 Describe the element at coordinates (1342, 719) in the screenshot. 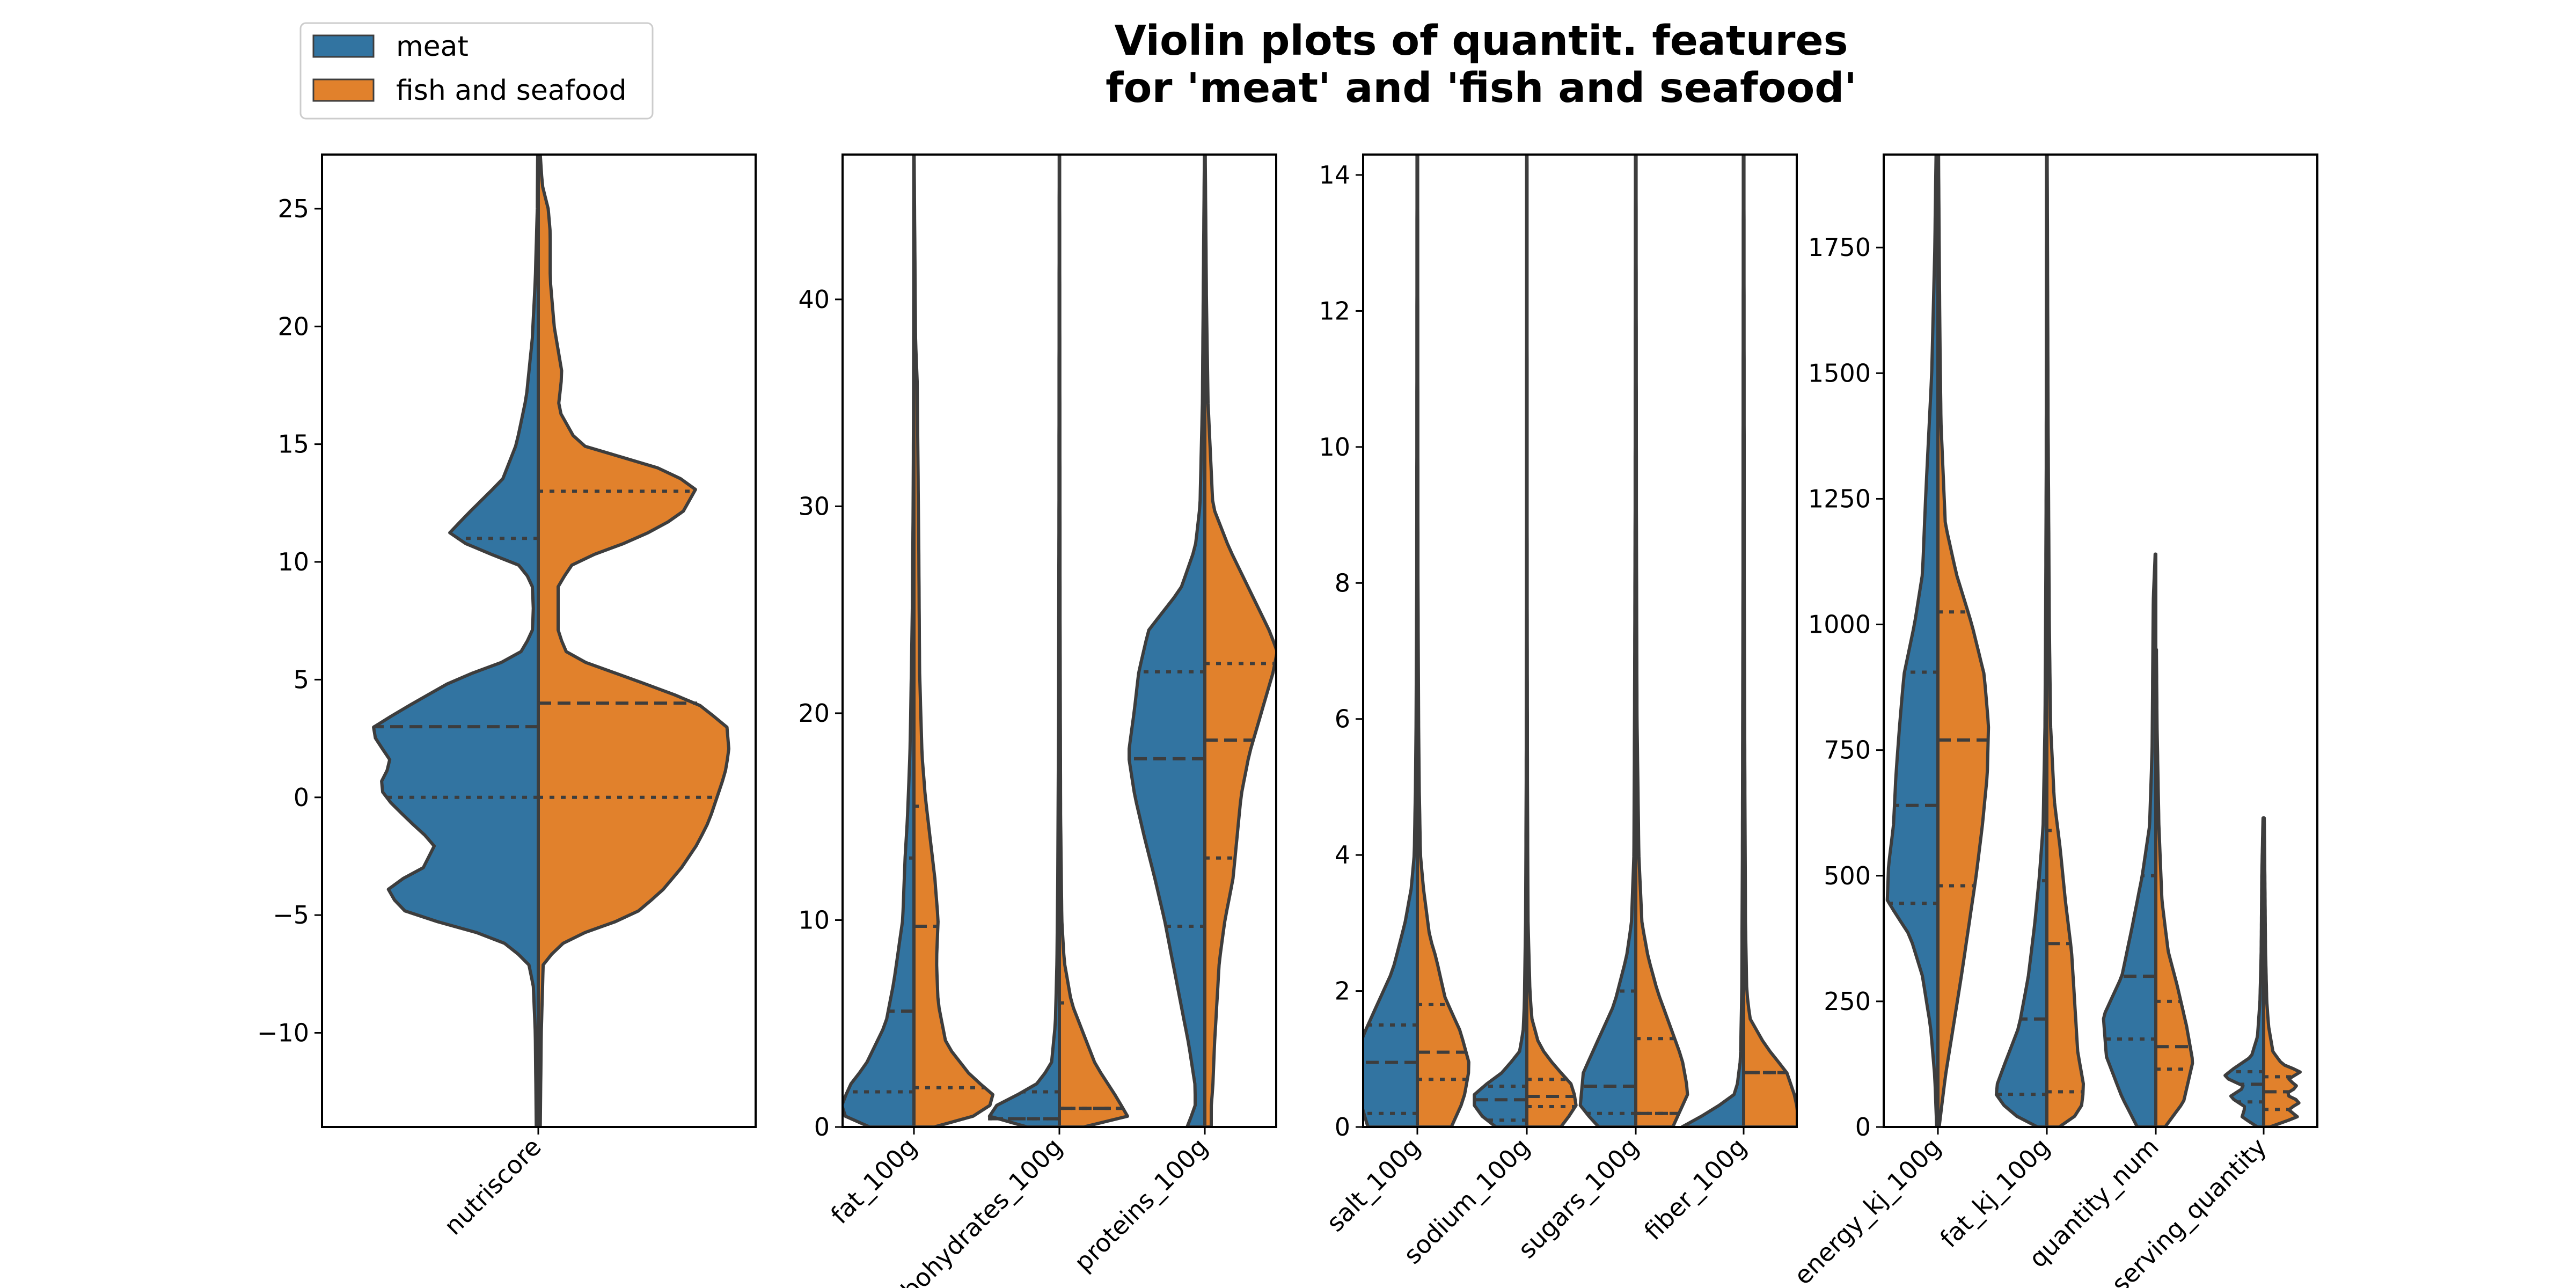

I see `y-tick-label: 6` at that location.